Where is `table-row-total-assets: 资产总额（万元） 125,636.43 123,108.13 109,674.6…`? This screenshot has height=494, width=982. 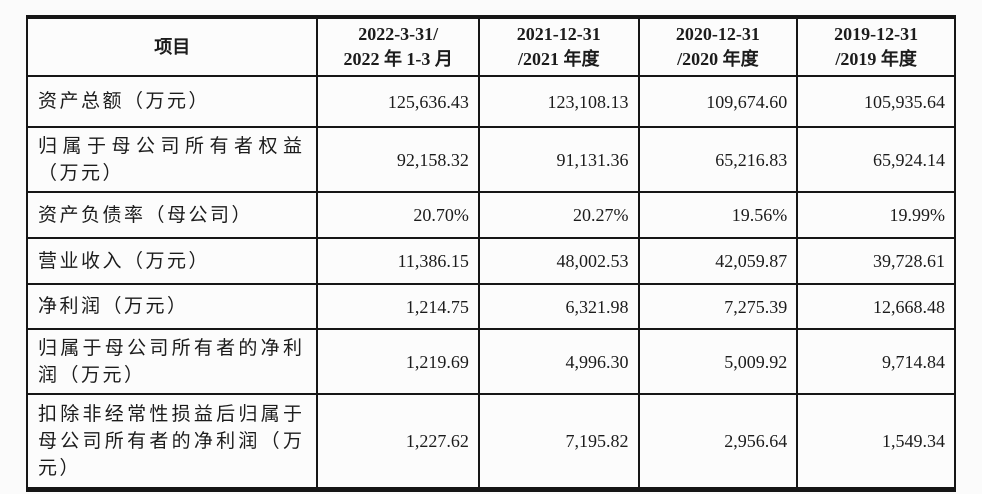
table-row-total-assets: 资产总额（万元） 125,636.43 123,108.13 109,674.6… is located at coordinates (490, 101).